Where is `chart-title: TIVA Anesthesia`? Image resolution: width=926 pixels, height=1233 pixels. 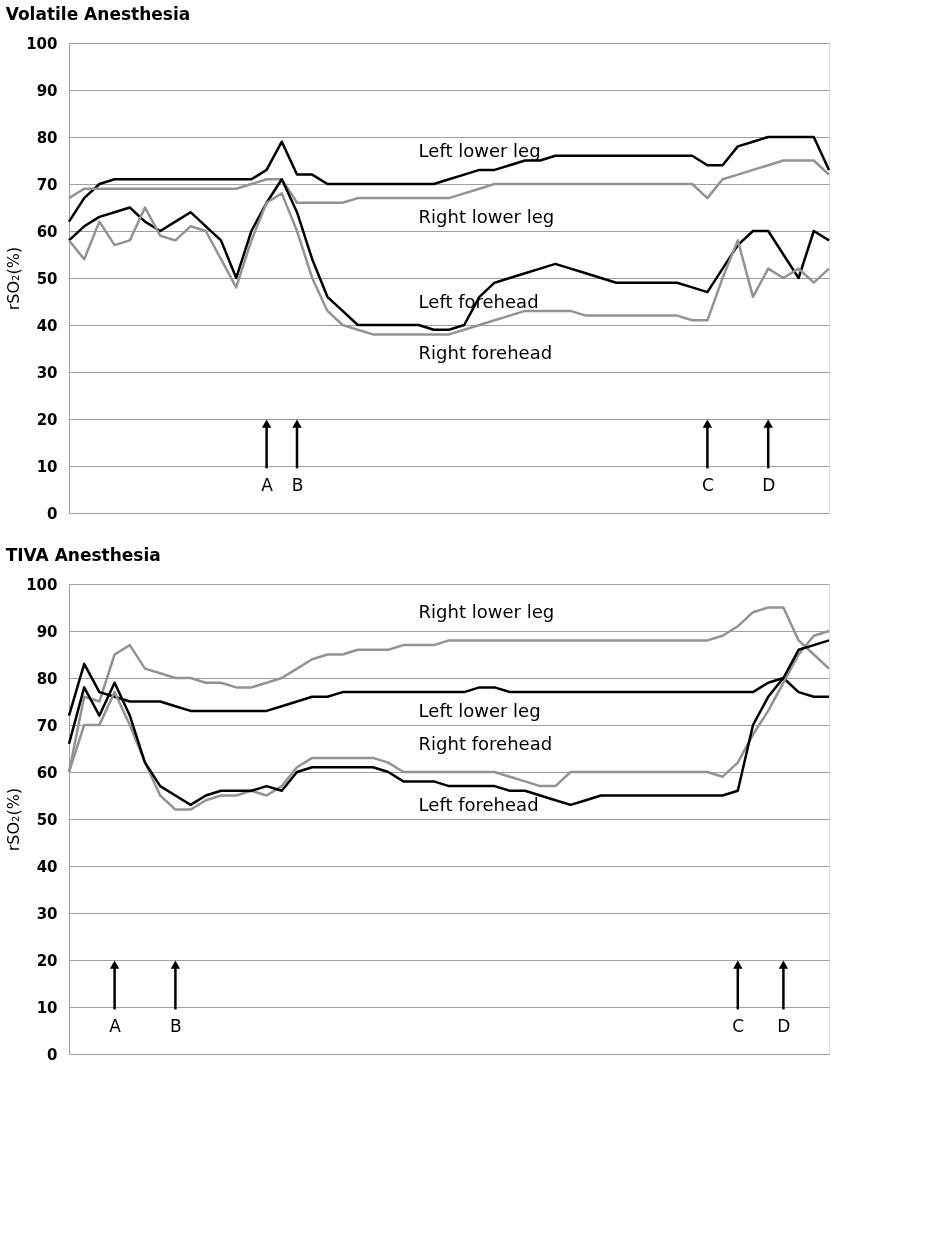
chart-title: TIVA Anesthesia is located at coordinates (83, 555).